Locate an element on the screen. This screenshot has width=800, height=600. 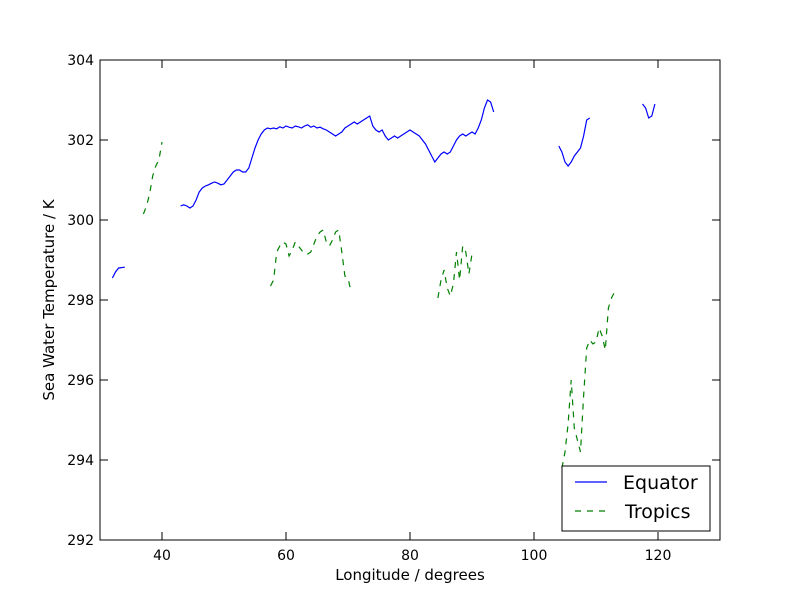
x-tick-label: 80 is located at coordinates (410, 556).